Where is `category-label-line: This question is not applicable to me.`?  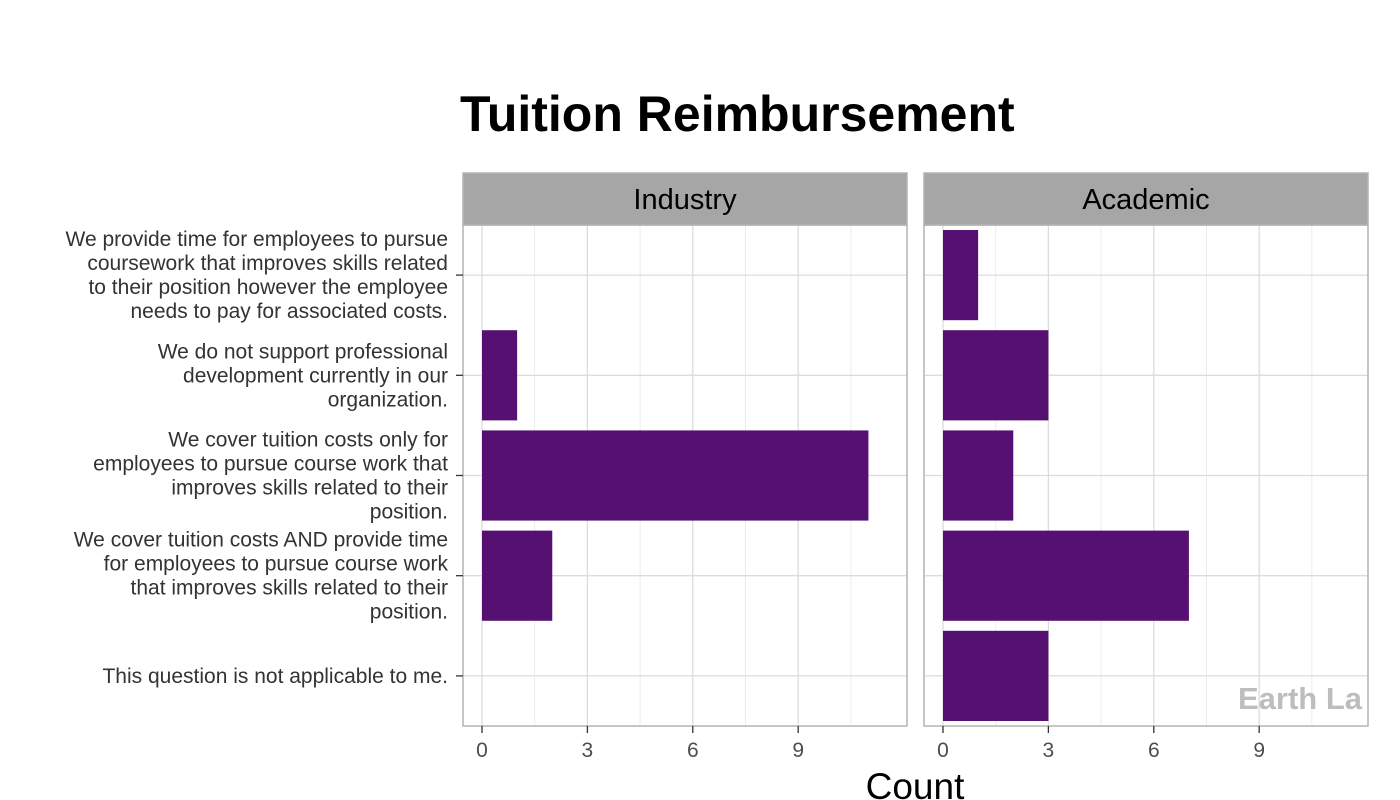 category-label-line: This question is not applicable to me. is located at coordinates (275, 676).